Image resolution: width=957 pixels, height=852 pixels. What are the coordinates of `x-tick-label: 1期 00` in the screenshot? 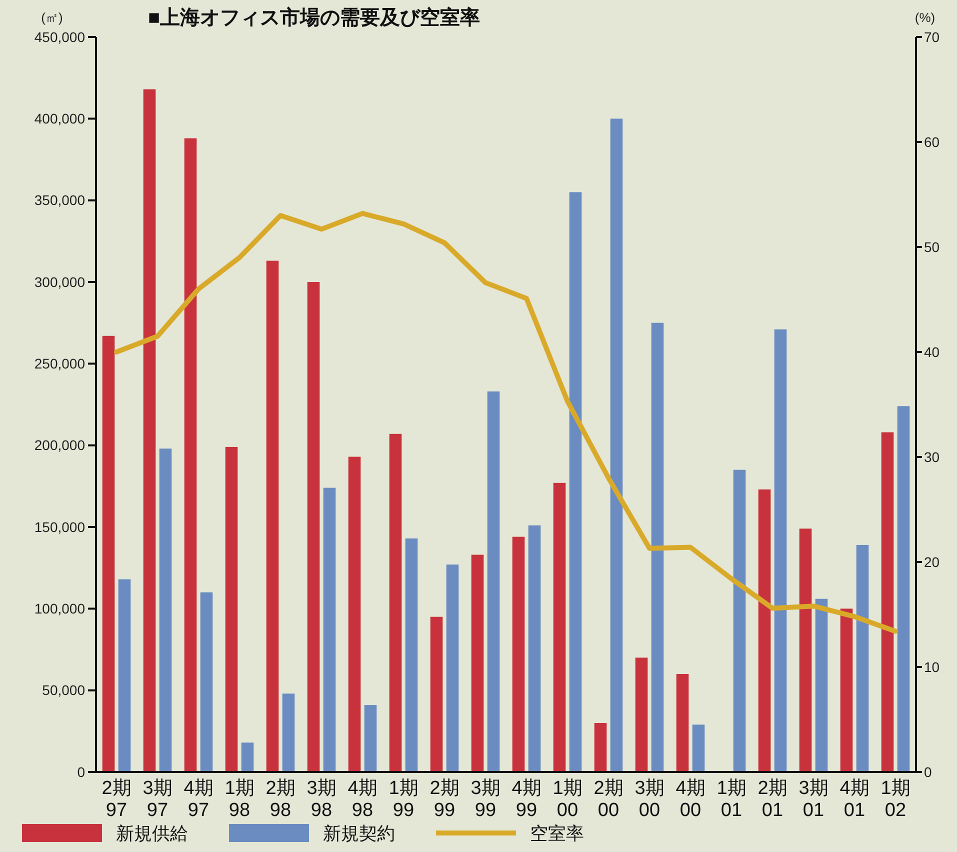 It's located at (567, 799).